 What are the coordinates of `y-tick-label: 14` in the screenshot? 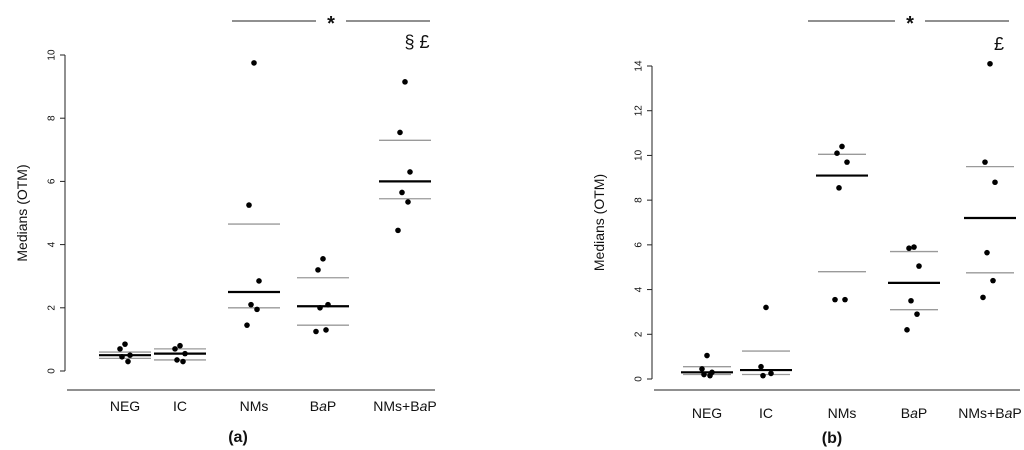 It's located at (639, 66).